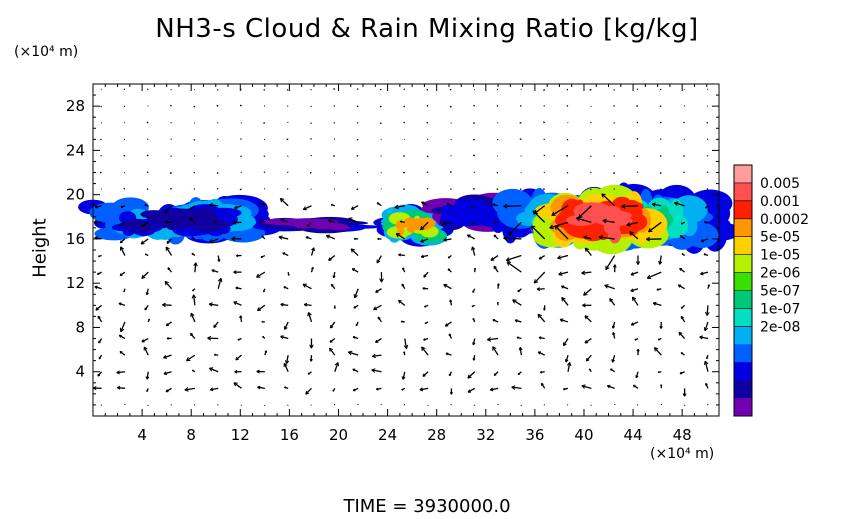 This screenshot has height=519, width=854. I want to click on colorbar-label: 1e-05, so click(780, 256).